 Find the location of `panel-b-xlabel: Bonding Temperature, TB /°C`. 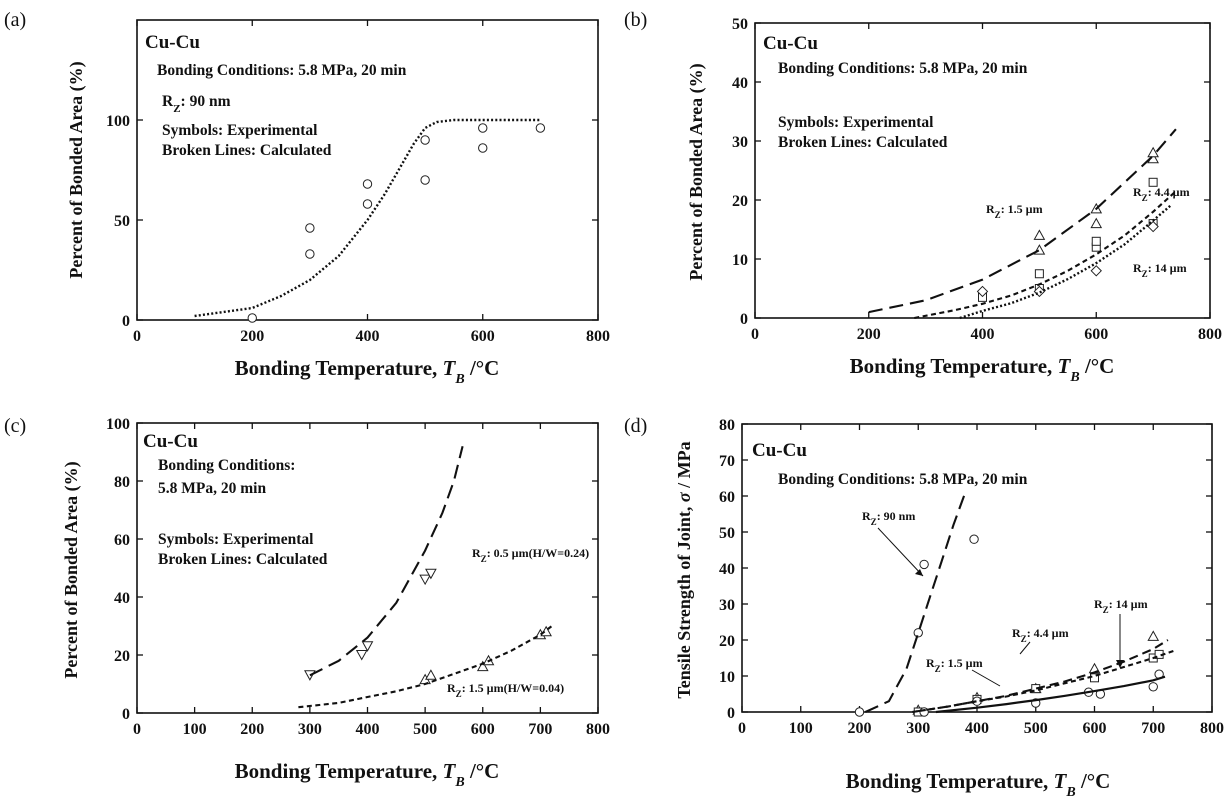

panel-b-xlabel: Bonding Temperature, TB /°C is located at coordinates (982, 369).